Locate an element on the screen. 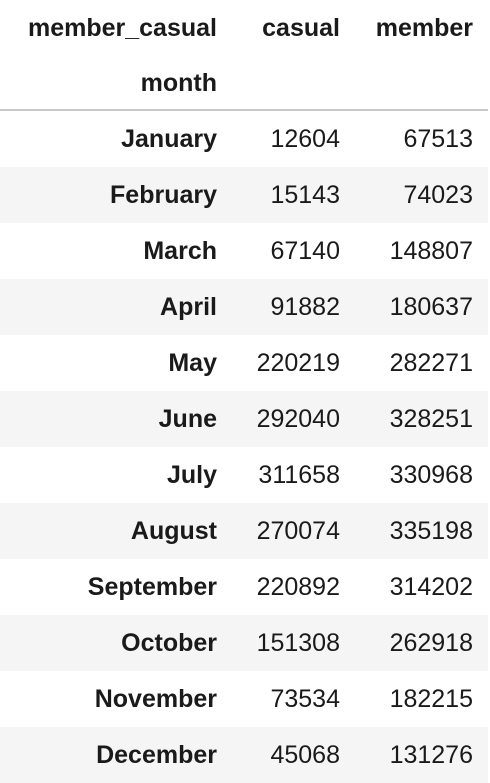 The height and width of the screenshot is (783, 490). cell-casual: 12604 is located at coordinates (305, 139).